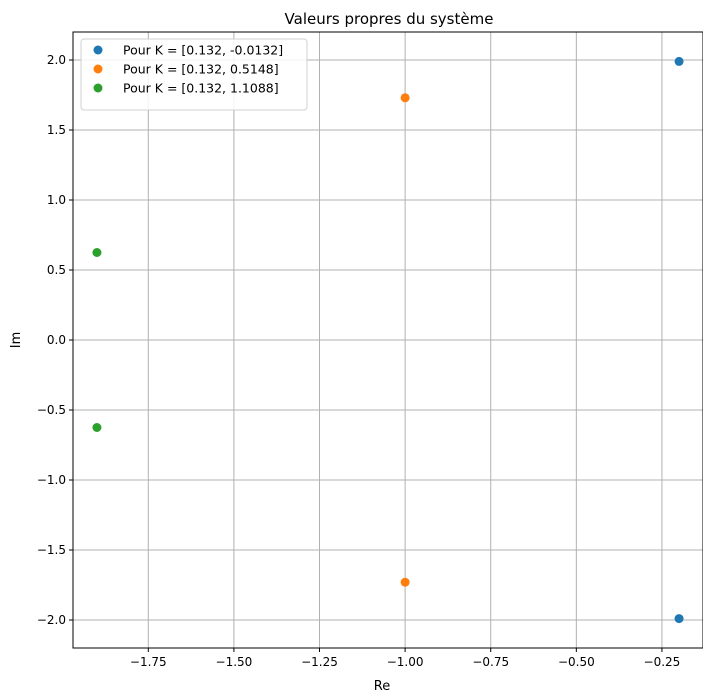  Describe the element at coordinates (201, 88) in the screenshot. I see `legend-label: Pour K = [0.132, 1.1088]` at that location.